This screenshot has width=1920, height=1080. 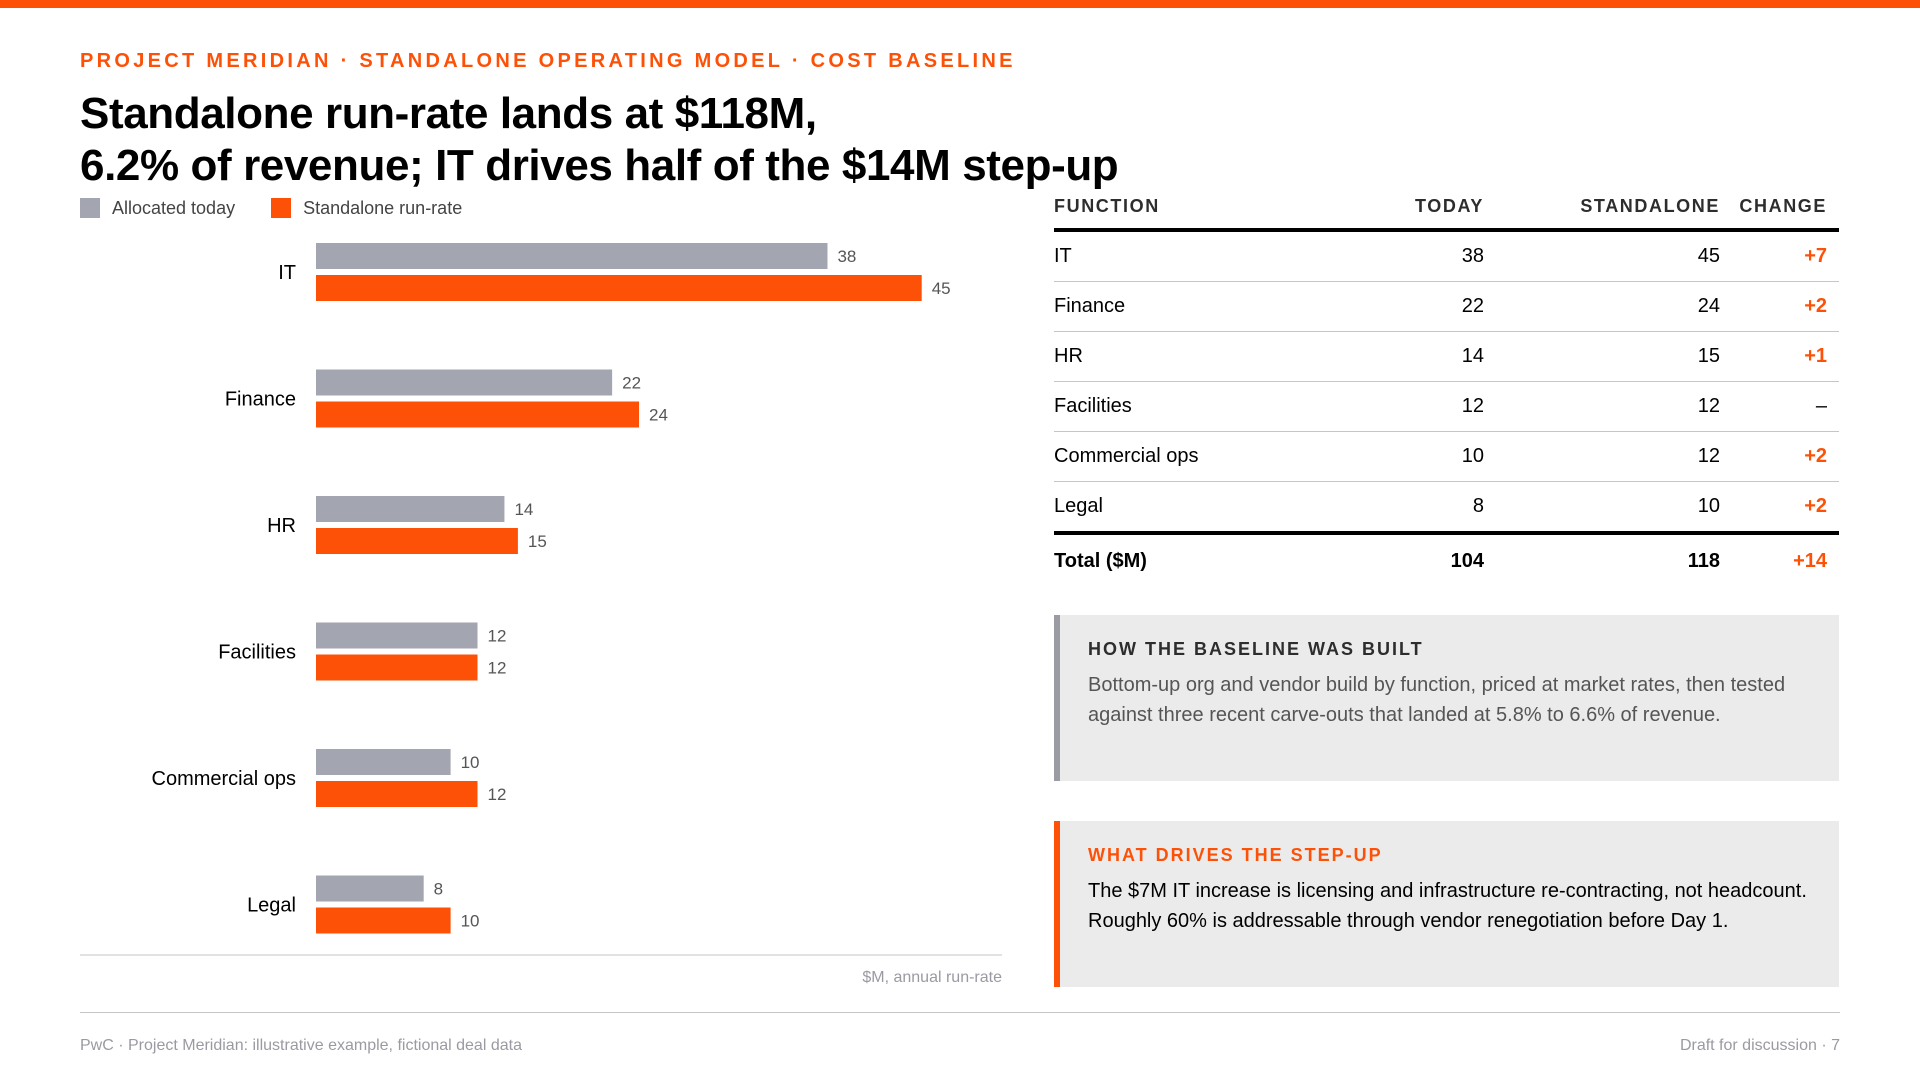 I want to click on baseline-heading: HOW THE BASELINE WAS BUILT, so click(x=1256, y=649).